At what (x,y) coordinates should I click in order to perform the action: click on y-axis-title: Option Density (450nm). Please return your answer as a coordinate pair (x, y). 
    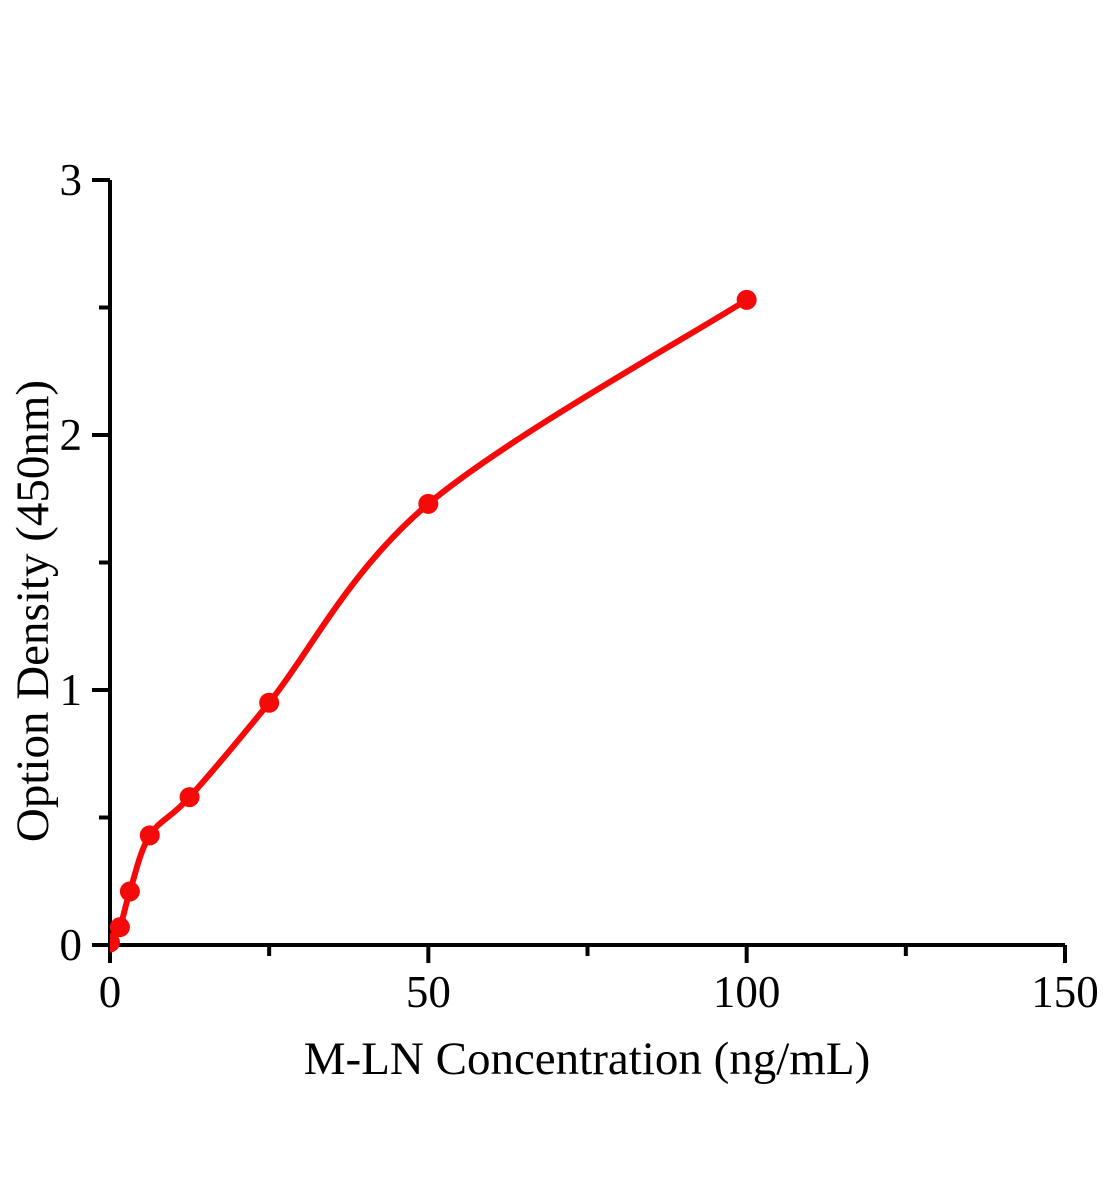
    Looking at the image, I should click on (33, 611).